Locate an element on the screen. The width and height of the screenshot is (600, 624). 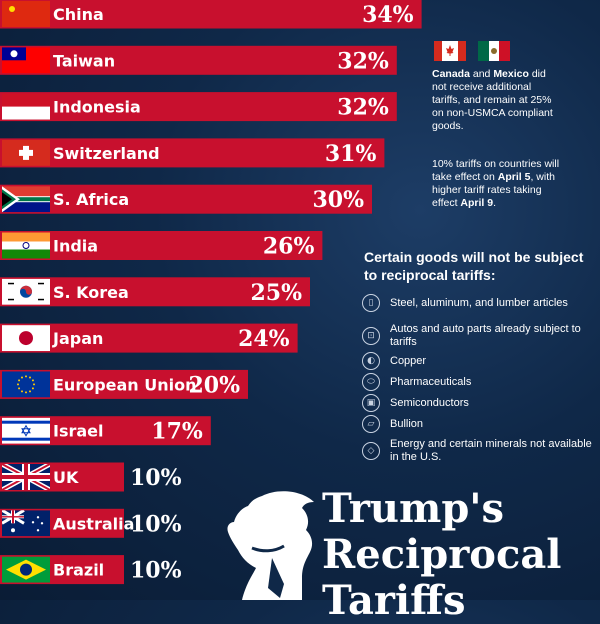
trump-silhouette-icon is located at coordinates (270, 545).